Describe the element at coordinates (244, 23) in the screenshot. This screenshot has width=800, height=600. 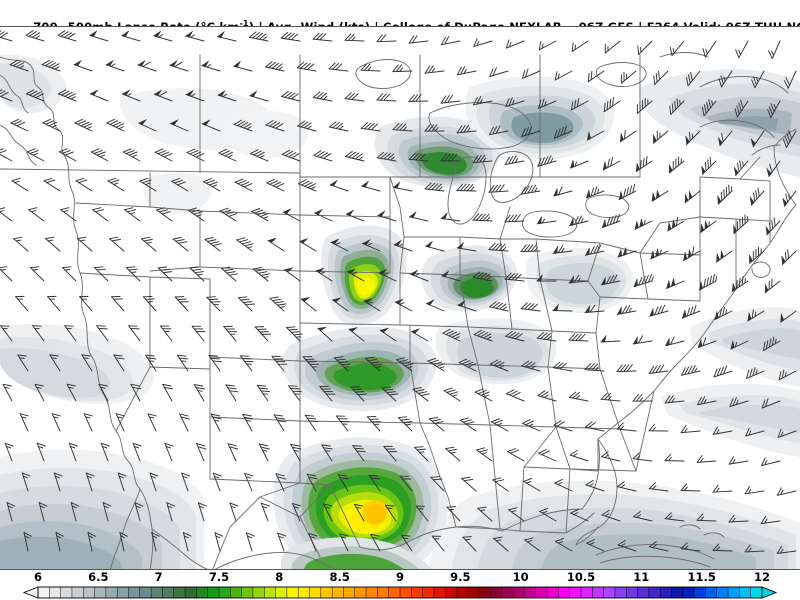
I see `header-units-exponent: -1` at that location.